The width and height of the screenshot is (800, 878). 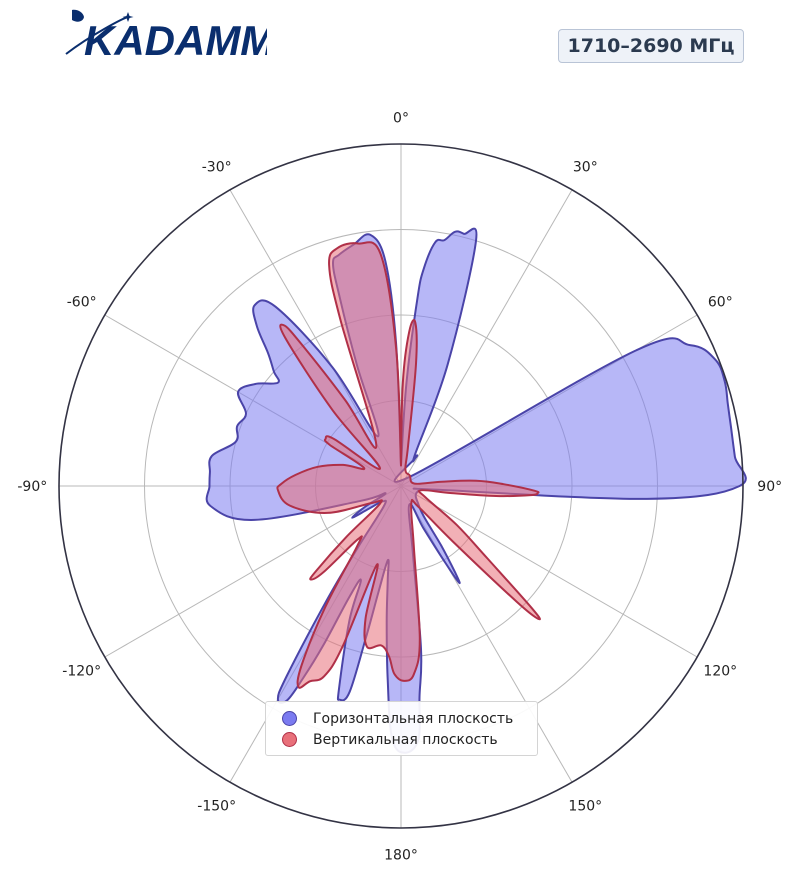 I want to click on frequency-badge-text: 1710–2690 МГц, so click(x=651, y=46).